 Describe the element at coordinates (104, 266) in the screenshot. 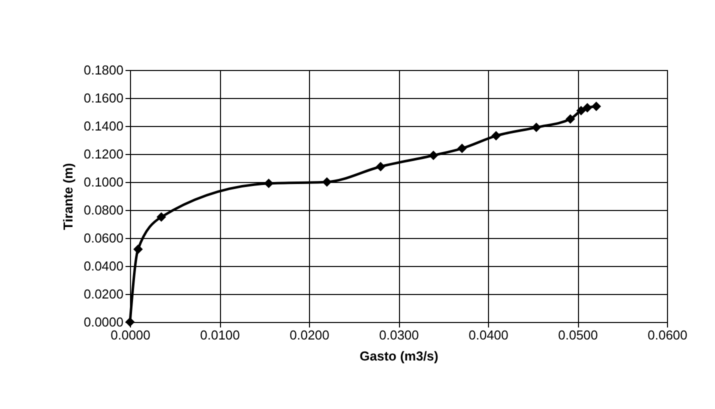

I see `y-tick-label: 0.0400` at that location.